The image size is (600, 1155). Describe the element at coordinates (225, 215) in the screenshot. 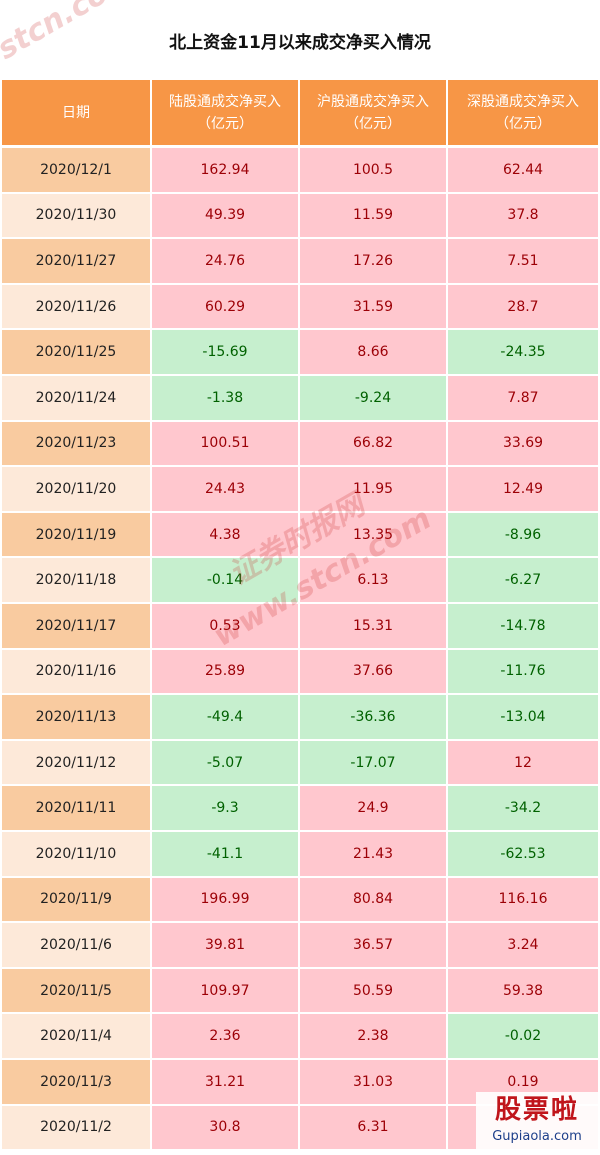

I see `value-cell: 49.39` at that location.